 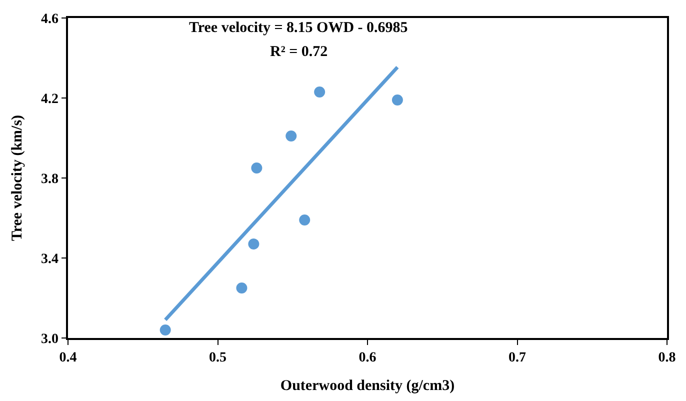 I want to click on y-tick-label: 3.4, so click(x=49, y=259).